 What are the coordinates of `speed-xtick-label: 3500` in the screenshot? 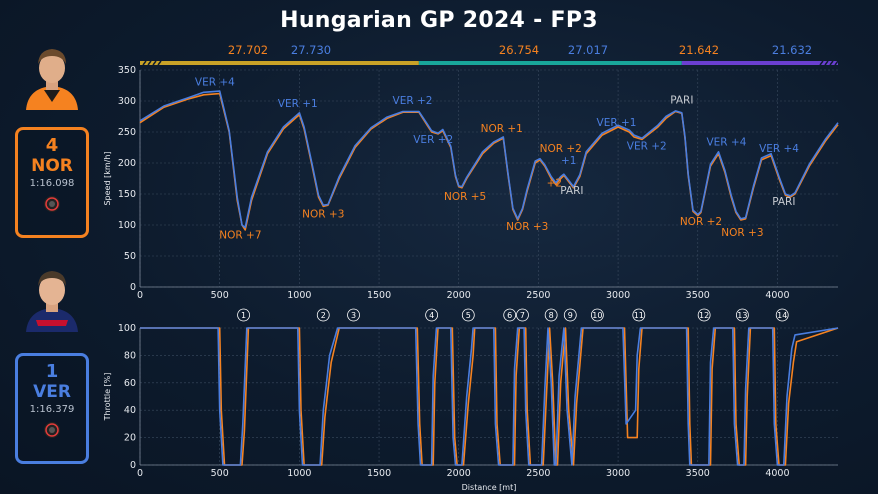 It's located at (698, 295).